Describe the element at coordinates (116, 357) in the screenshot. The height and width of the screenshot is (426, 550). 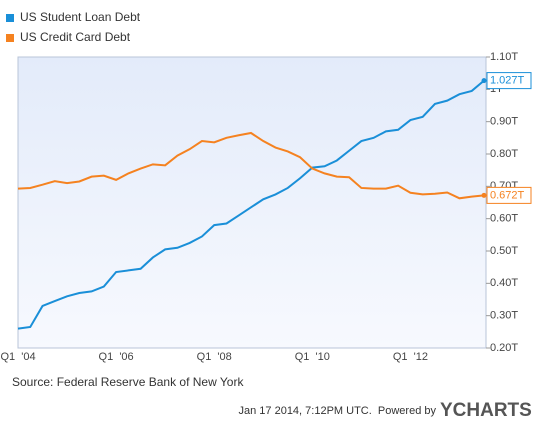
I see `x-tick-label: Q1 '06` at that location.